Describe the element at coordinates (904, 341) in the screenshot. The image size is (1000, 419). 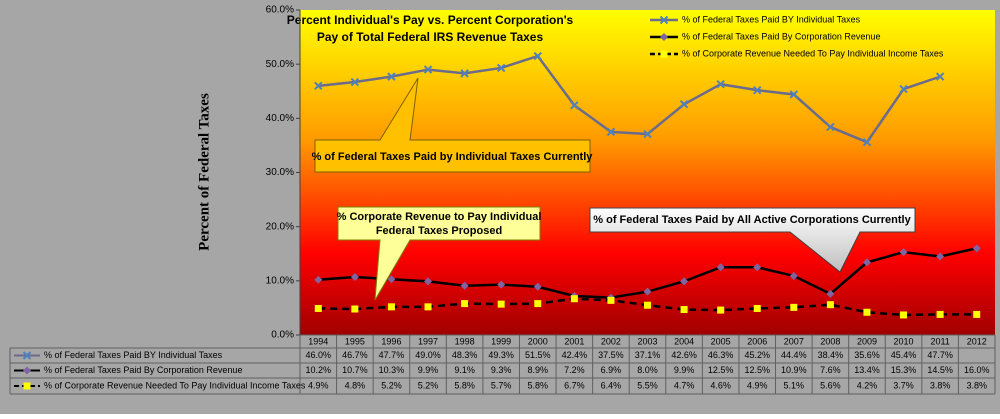
I see `x-tick-label: 2010` at that location.